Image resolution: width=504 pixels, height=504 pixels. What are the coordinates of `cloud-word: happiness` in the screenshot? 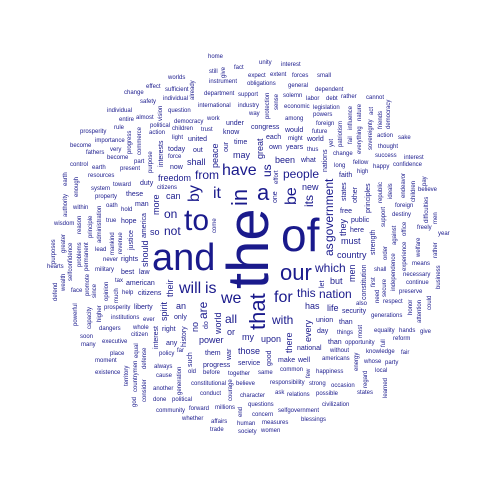 It's located at (330, 372).